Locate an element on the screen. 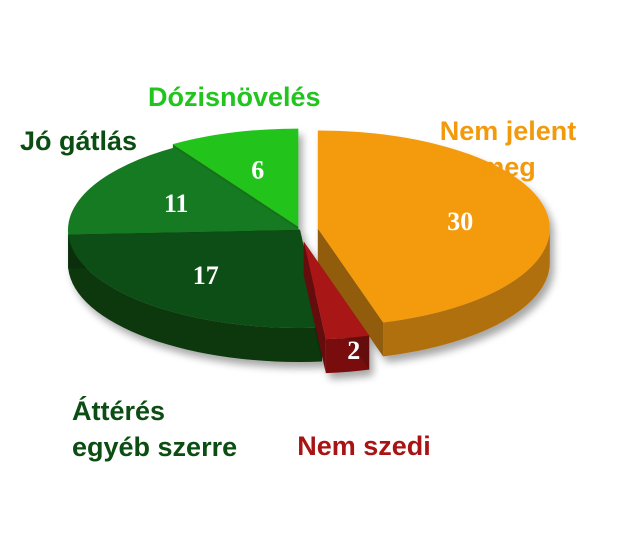  slice-value-label: 11 is located at coordinates (176, 203).